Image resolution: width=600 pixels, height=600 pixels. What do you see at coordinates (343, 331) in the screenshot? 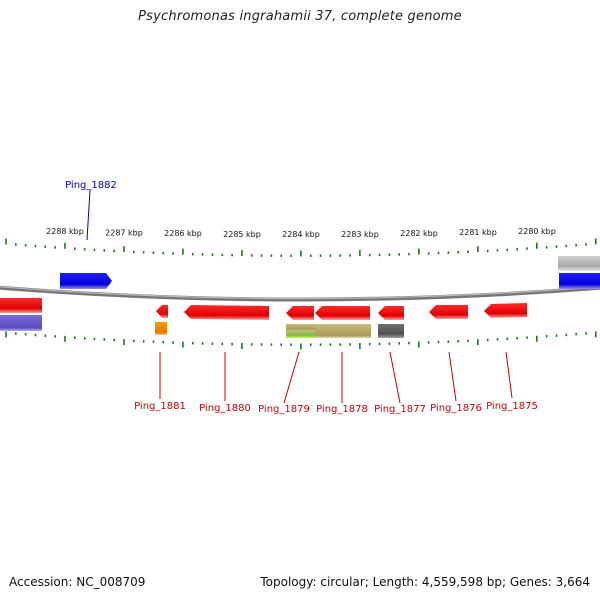
I see `feature-ping-1878-olive` at bounding box center [343, 331].